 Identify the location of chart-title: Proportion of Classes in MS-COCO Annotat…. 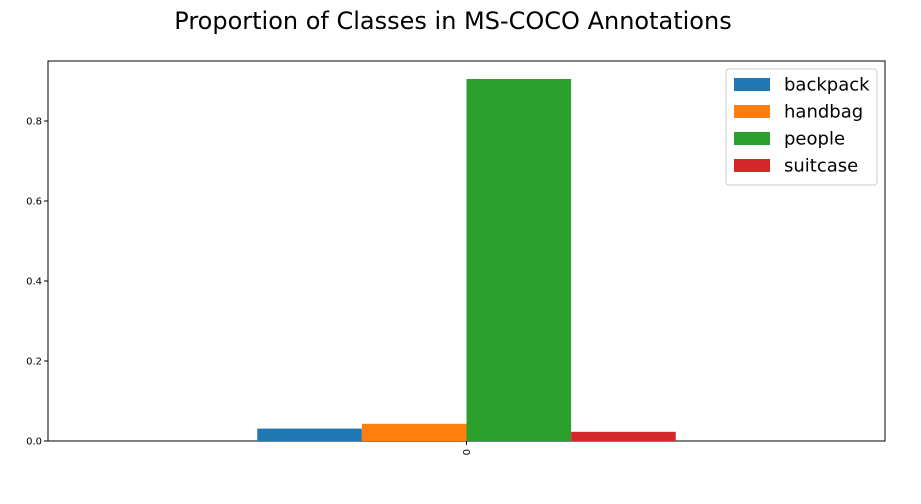
(452, 21).